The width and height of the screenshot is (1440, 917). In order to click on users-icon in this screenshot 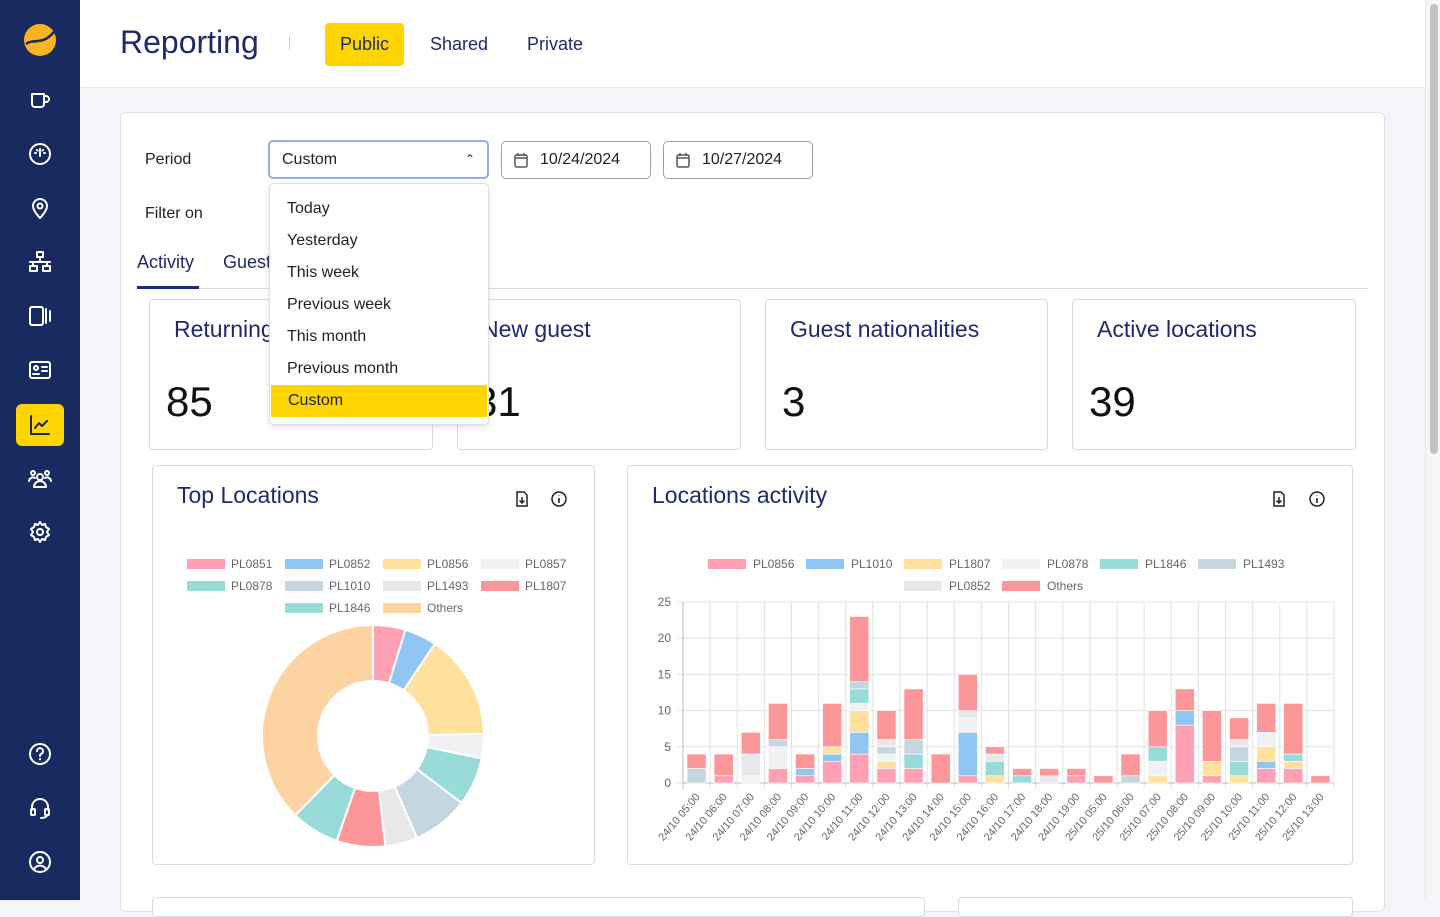, I will do `click(40, 479)`.